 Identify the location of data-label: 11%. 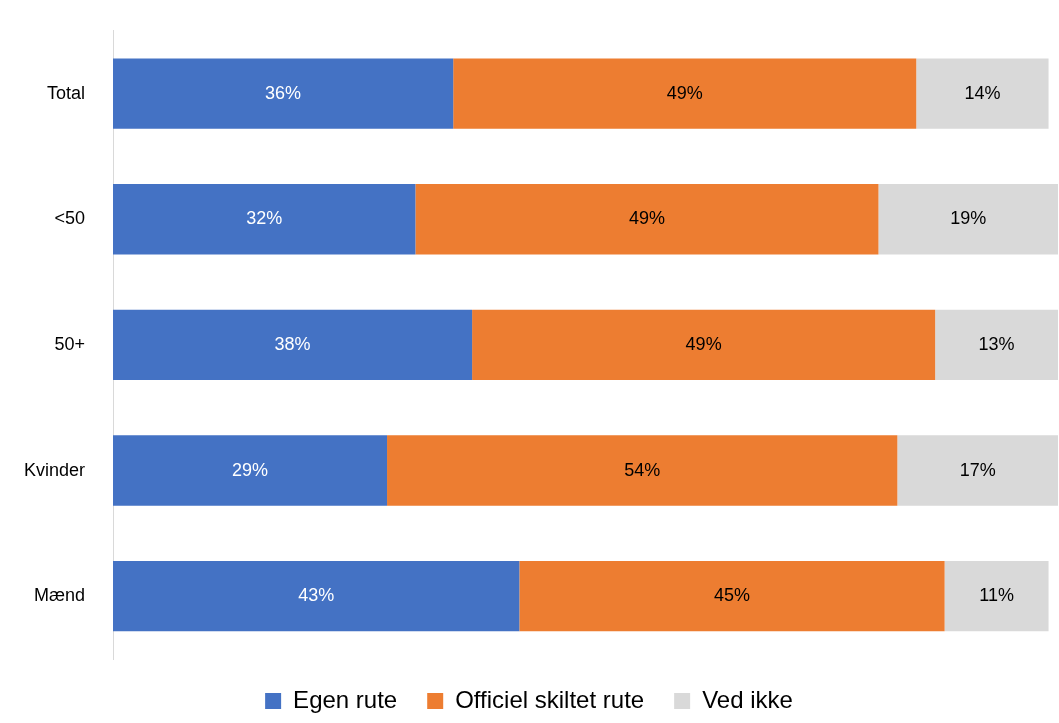
(996, 595).